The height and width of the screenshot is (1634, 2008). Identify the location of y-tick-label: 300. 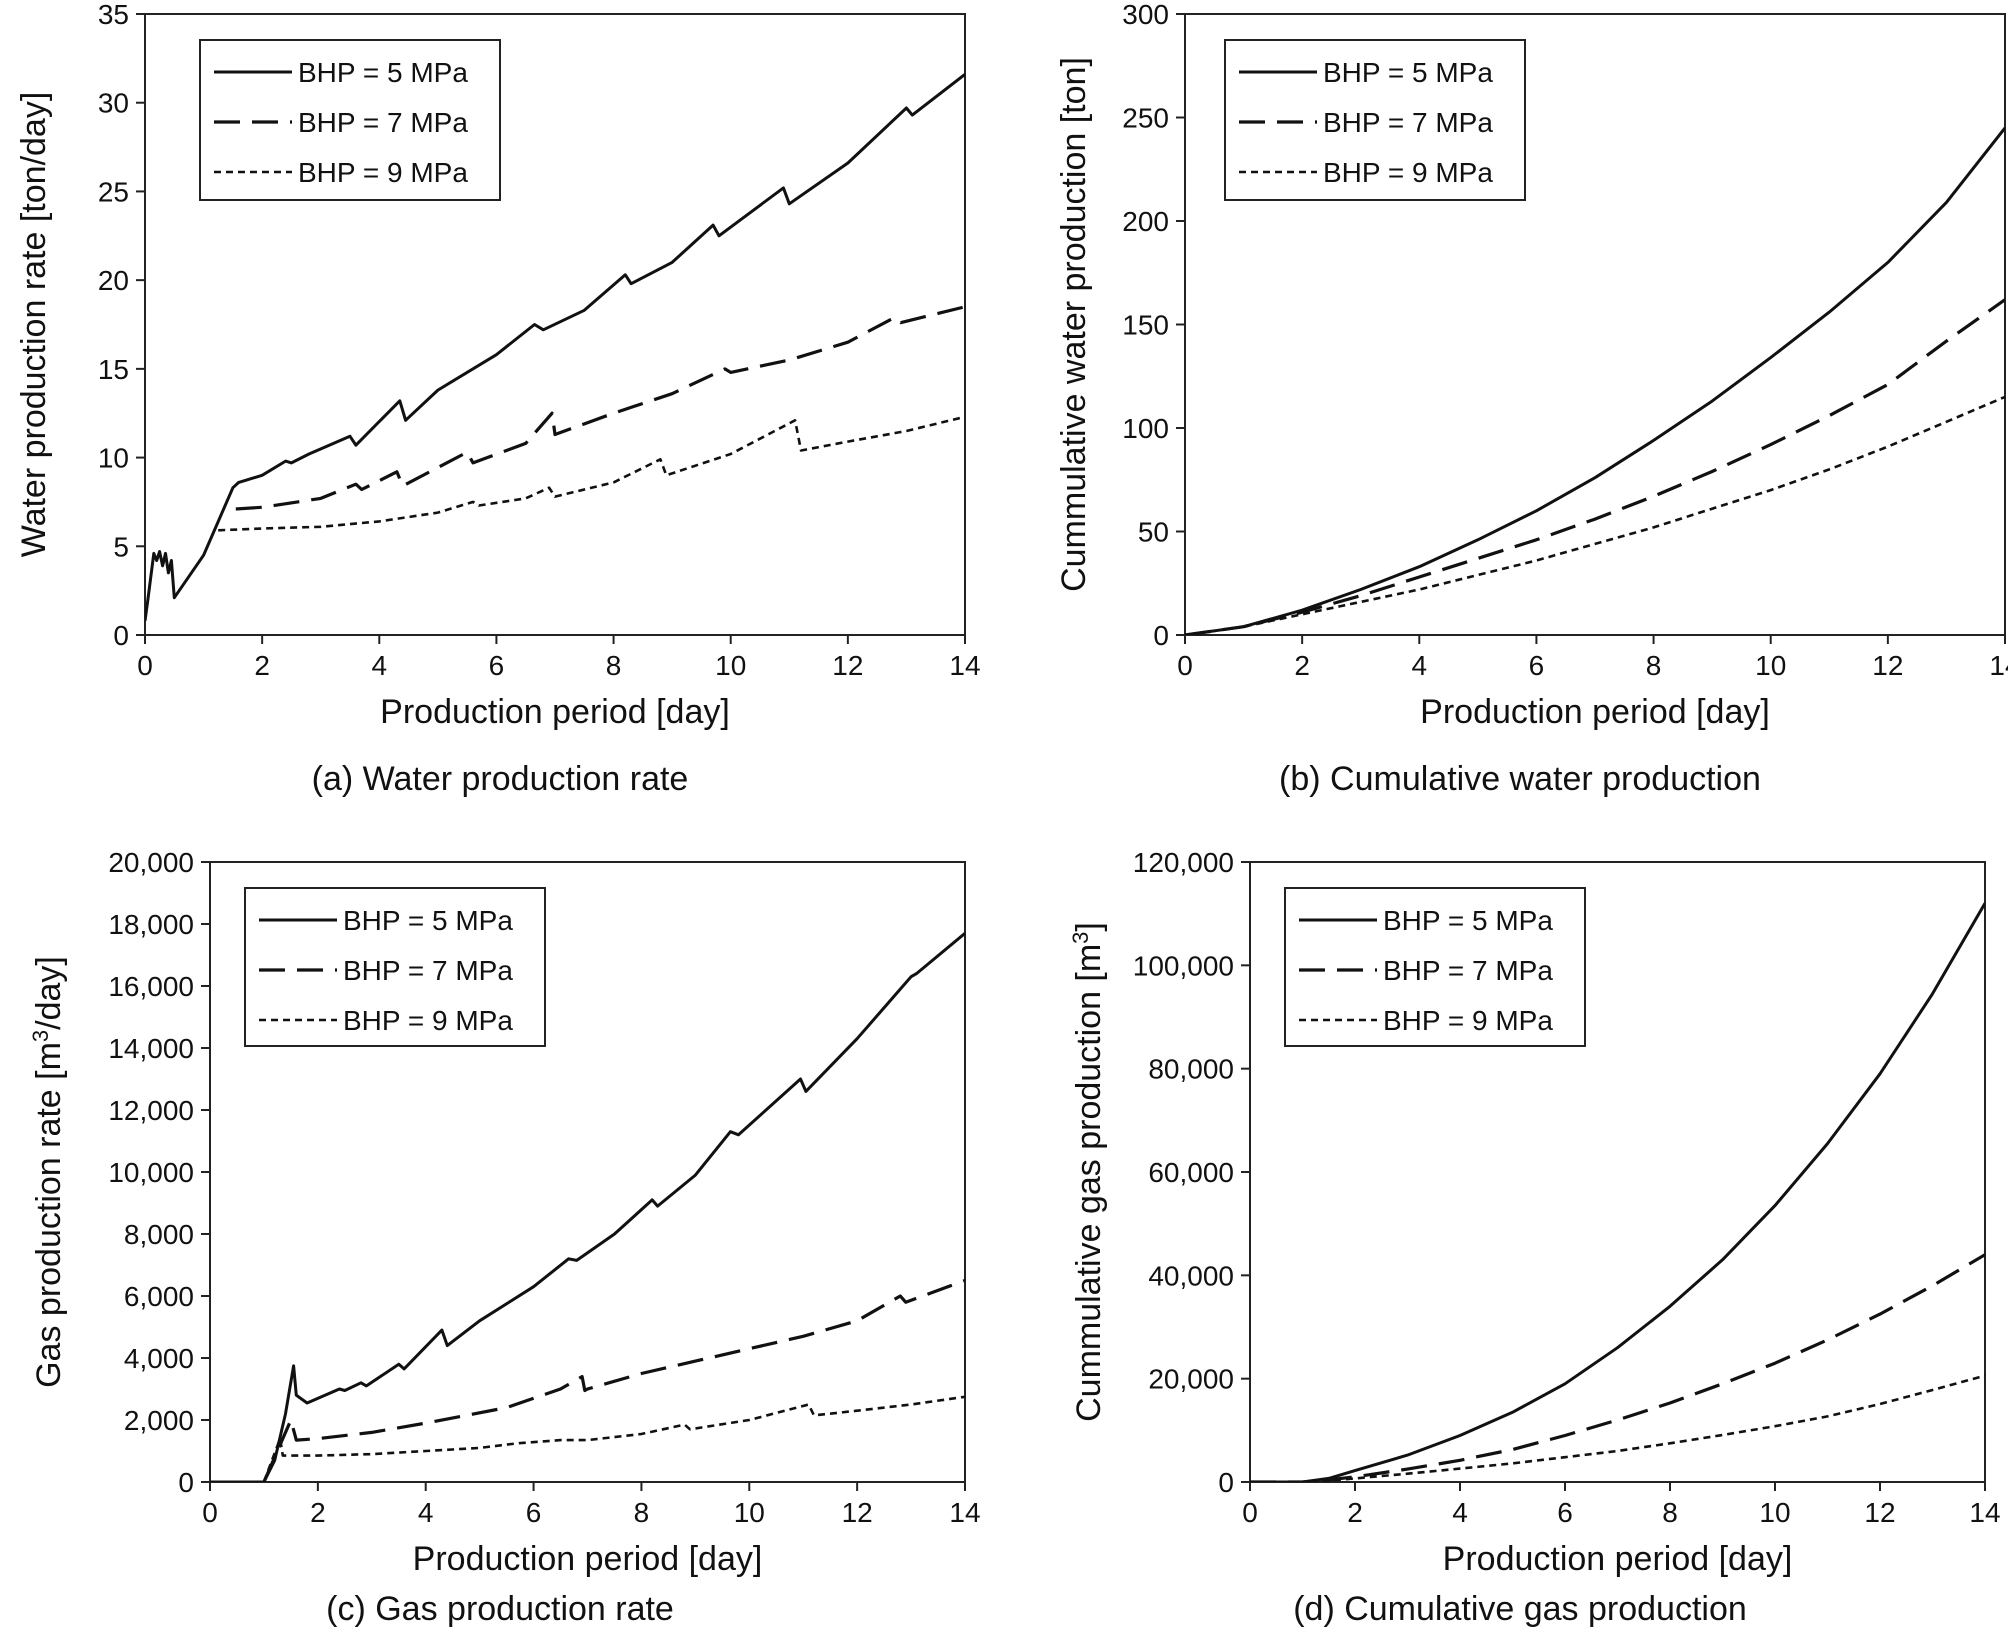
(1145, 15).